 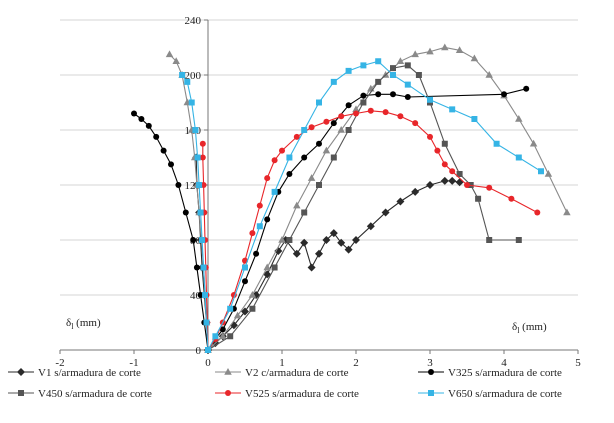 I want to click on x-tick-label: 3, so click(x=430, y=363).